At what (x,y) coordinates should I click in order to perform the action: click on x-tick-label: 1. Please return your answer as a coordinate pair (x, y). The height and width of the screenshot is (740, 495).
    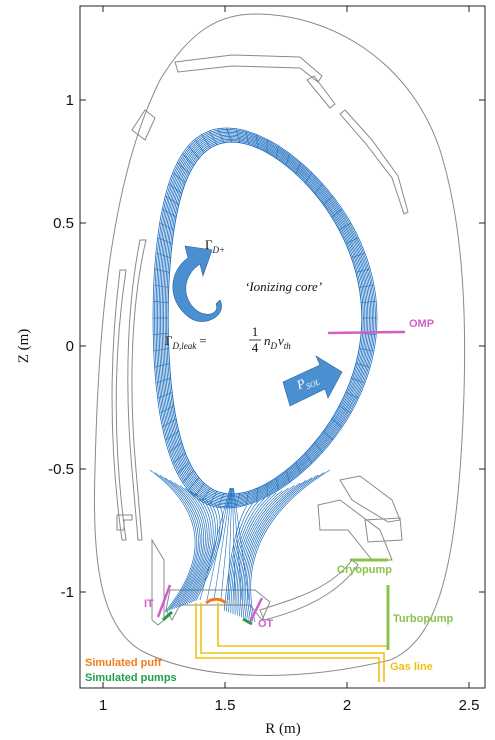
    Looking at the image, I should click on (103, 705).